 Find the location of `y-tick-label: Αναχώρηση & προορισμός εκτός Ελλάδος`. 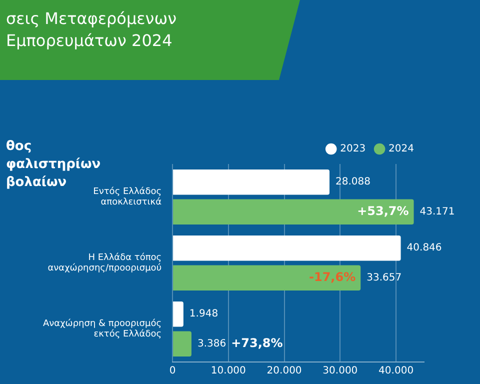

y-tick-label: Αναχώρηση & προορισμός εκτός Ελλάδος is located at coordinates (102, 329).